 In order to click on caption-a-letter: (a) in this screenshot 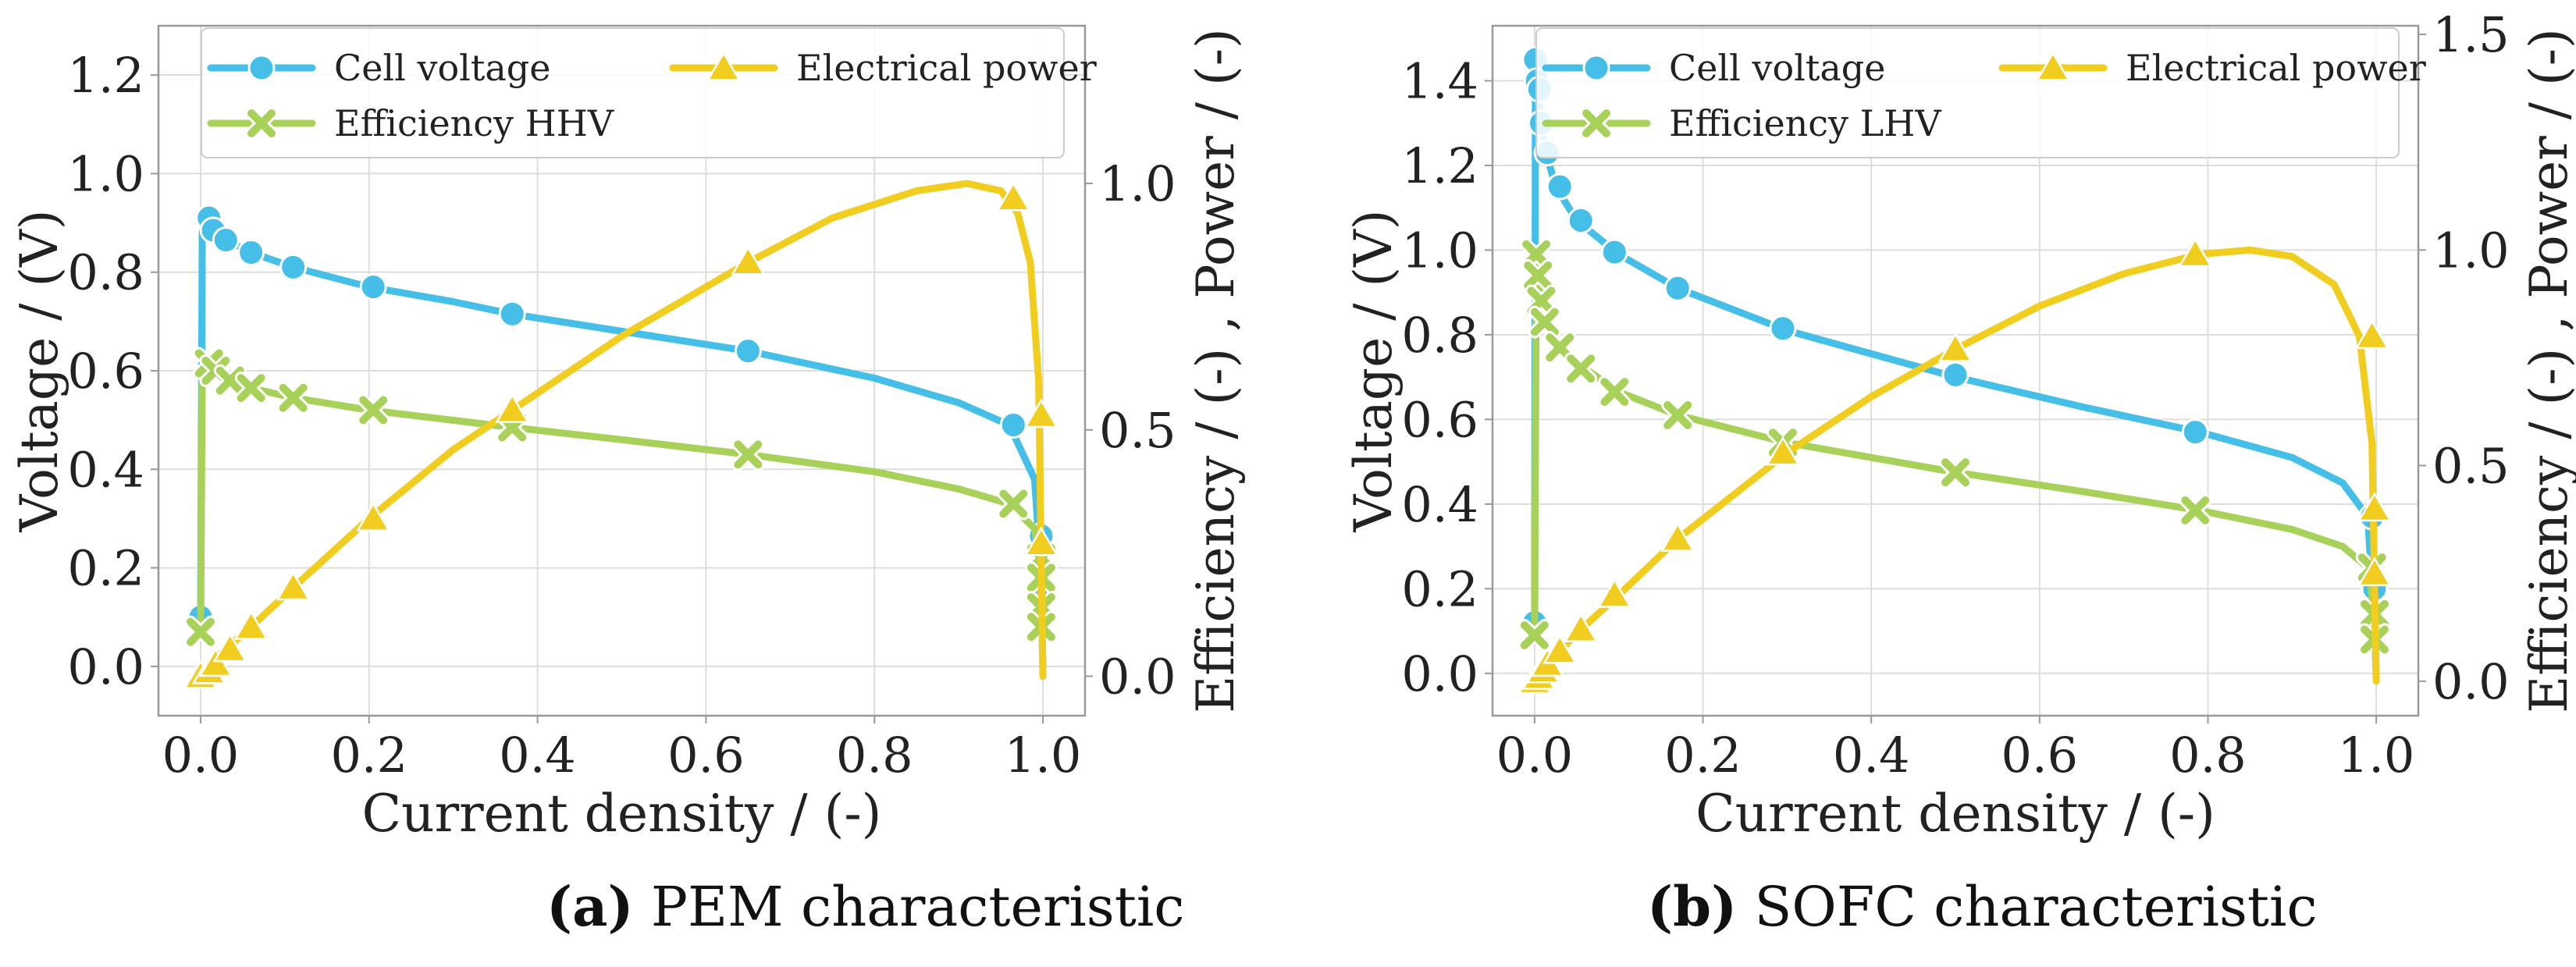, I will do `click(590, 907)`.